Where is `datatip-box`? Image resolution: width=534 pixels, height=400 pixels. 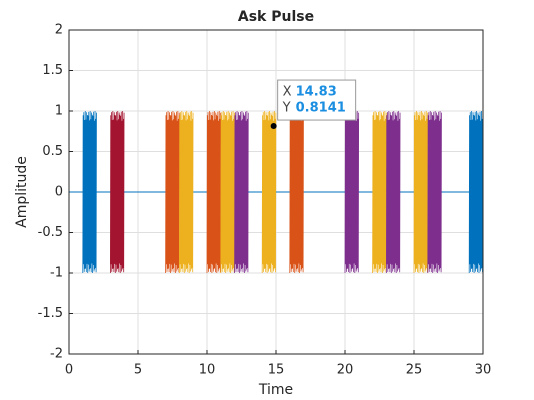 datatip-box is located at coordinates (317, 100).